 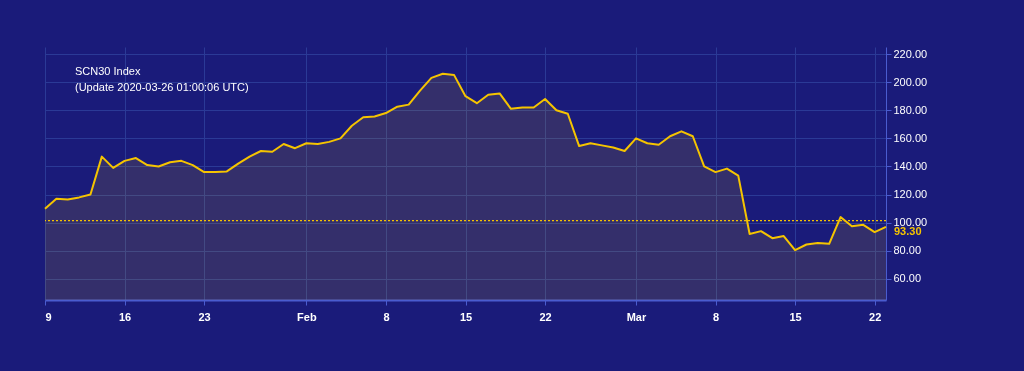 What do you see at coordinates (907, 250) in the screenshot?
I see `y-tick-label: 80.00` at bounding box center [907, 250].